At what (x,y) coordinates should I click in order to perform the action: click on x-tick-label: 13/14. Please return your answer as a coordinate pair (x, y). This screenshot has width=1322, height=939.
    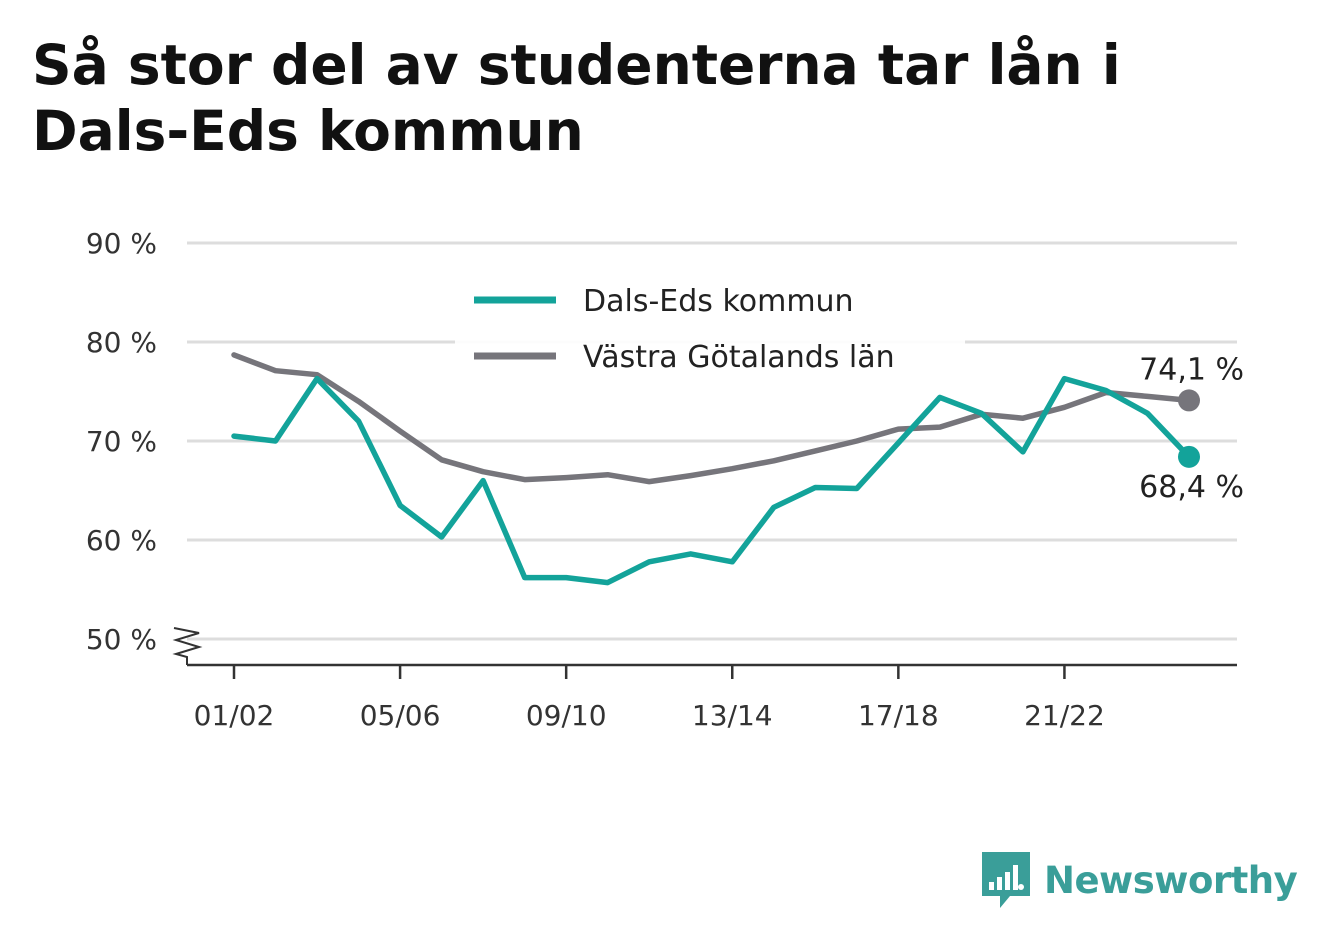
    Looking at the image, I should click on (732, 715).